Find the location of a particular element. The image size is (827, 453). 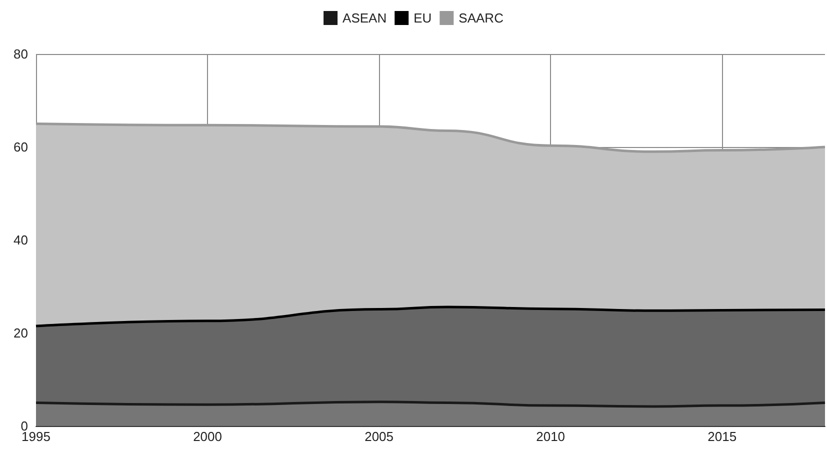

x-tick-label: 2010 is located at coordinates (551, 436).